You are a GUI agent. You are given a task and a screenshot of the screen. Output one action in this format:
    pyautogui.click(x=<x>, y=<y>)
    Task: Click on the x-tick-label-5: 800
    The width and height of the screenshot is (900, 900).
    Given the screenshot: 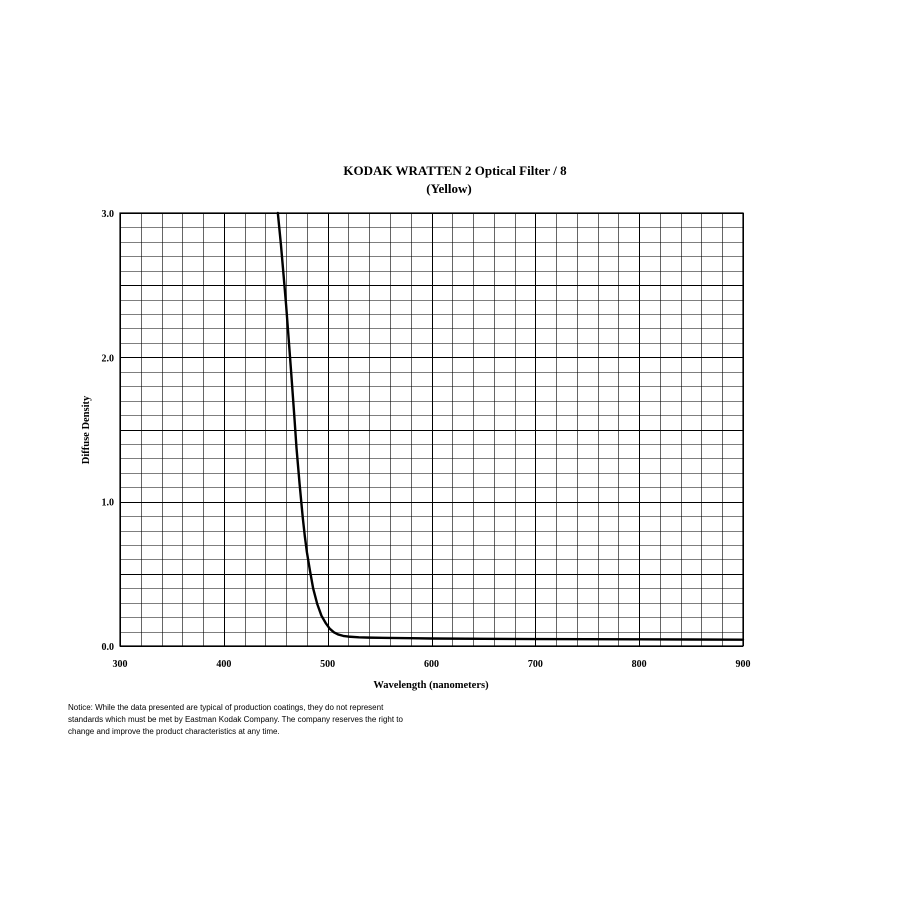 What is the action you would take?
    pyautogui.click(x=639, y=664)
    